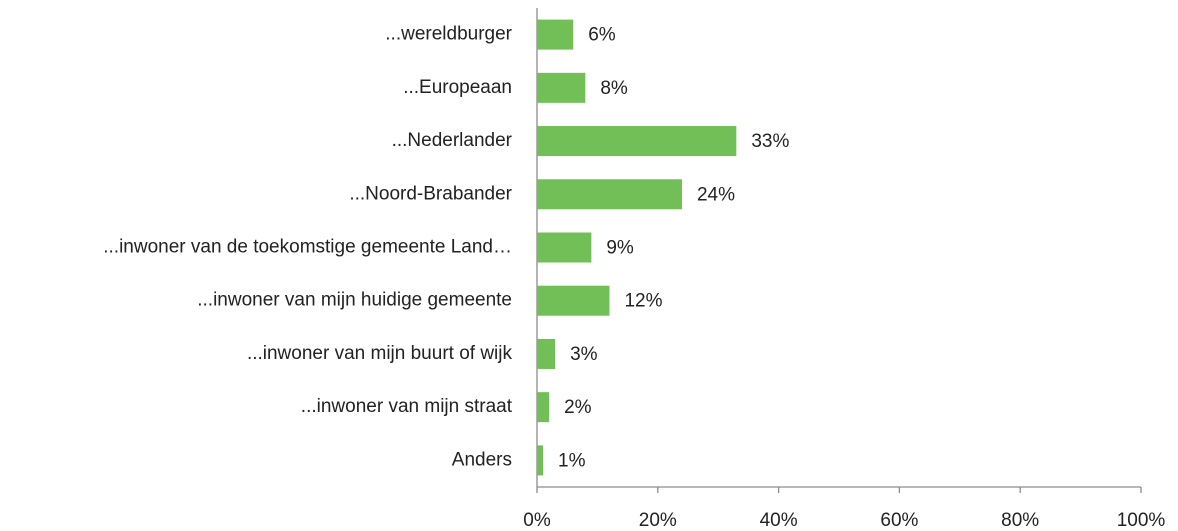  Describe the element at coordinates (452, 140) in the screenshot. I see `y-tick-label: ...Nederlander` at that location.